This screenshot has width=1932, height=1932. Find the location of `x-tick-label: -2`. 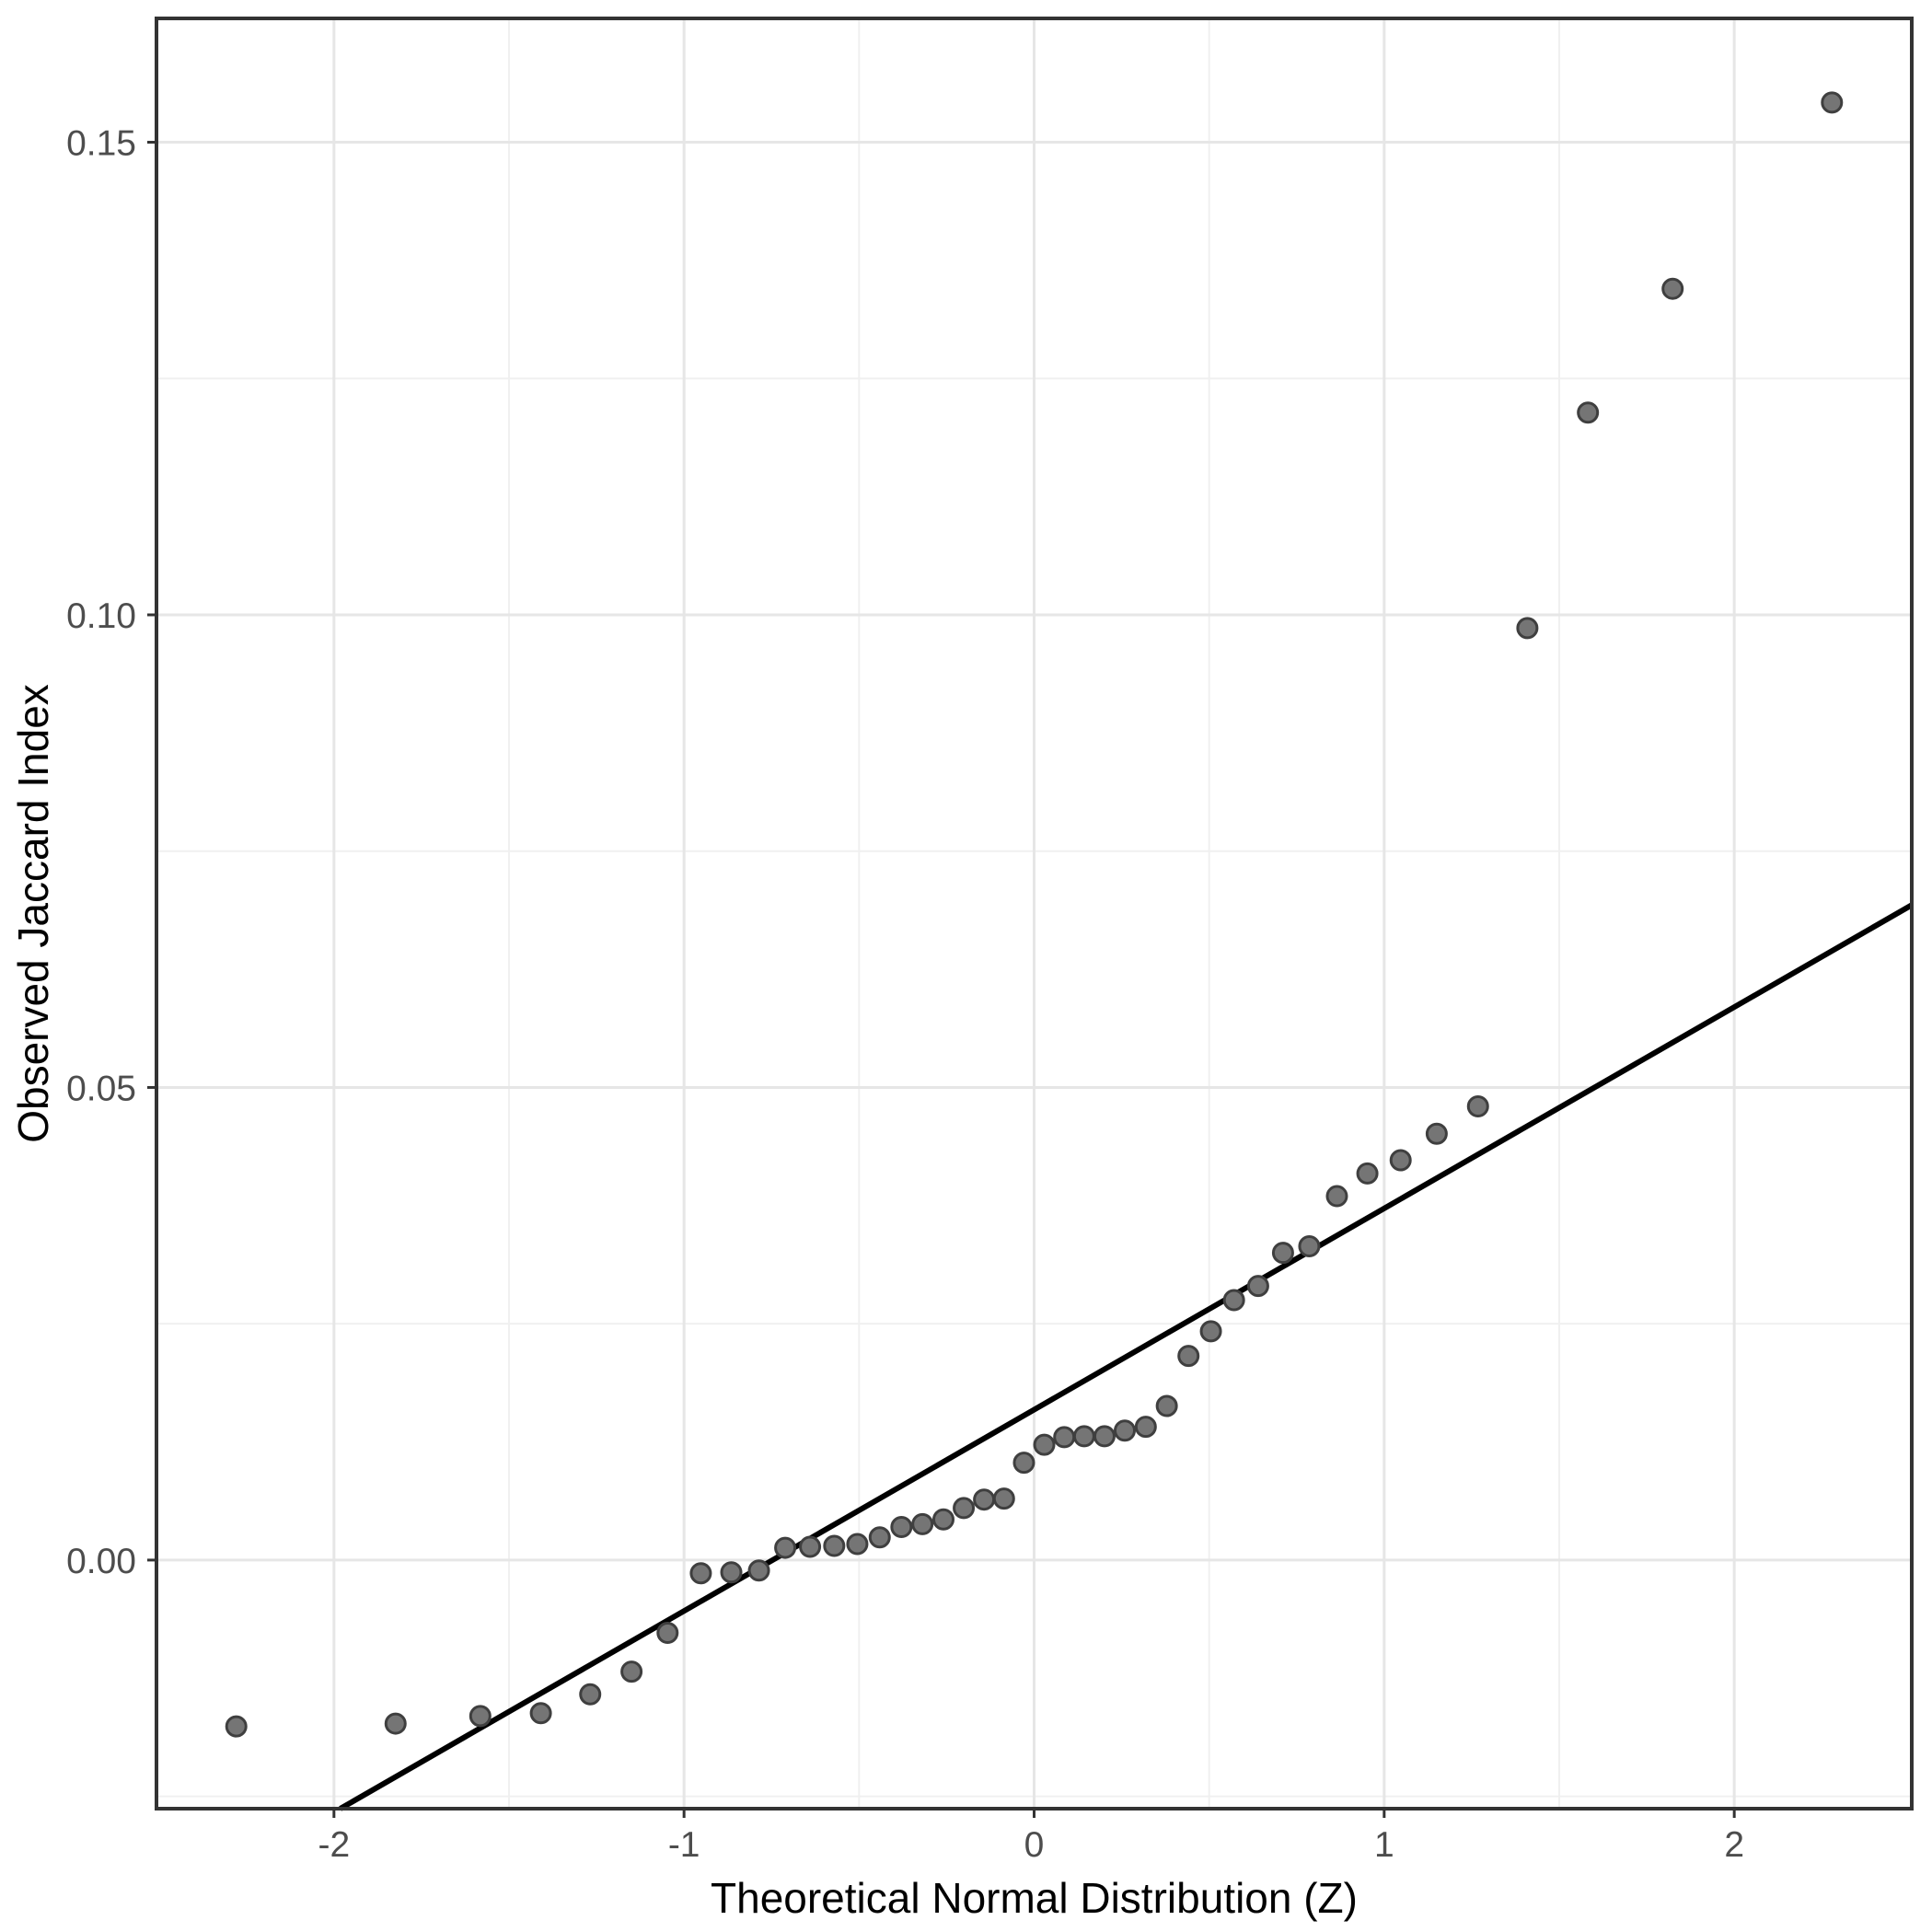

x-tick-label: -2 is located at coordinates (334, 1845).